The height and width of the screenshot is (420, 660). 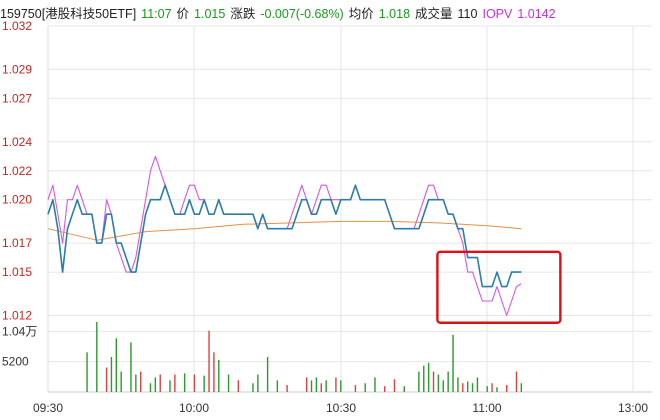 What do you see at coordinates (302, 14) in the screenshot?
I see `change-value: -0.007(-0.68%)` at bounding box center [302, 14].